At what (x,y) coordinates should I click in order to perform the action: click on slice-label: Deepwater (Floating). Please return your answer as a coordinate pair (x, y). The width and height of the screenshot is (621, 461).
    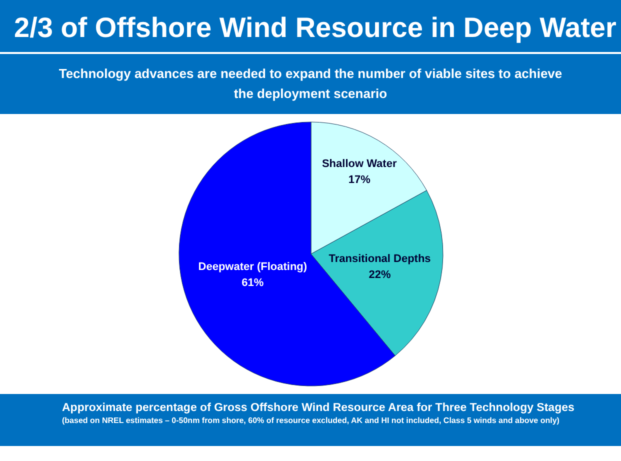
    Looking at the image, I should click on (252, 267).